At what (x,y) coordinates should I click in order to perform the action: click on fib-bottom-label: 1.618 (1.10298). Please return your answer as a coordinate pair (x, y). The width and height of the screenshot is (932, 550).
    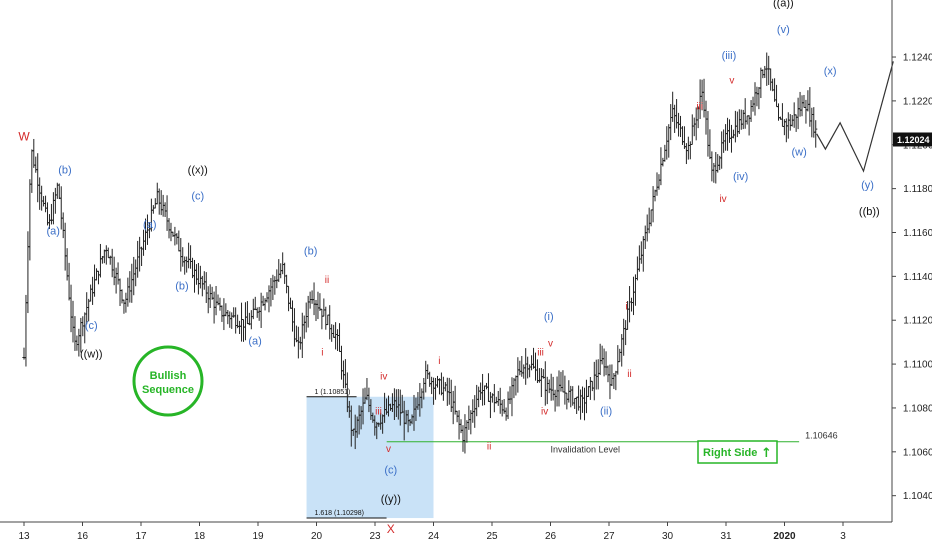
    Looking at the image, I should click on (339, 513).